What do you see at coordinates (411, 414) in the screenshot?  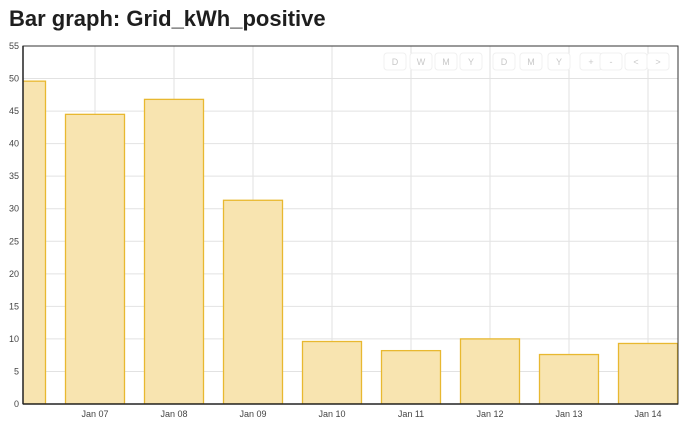 I see `x-tick-label: Jan 11` at bounding box center [411, 414].